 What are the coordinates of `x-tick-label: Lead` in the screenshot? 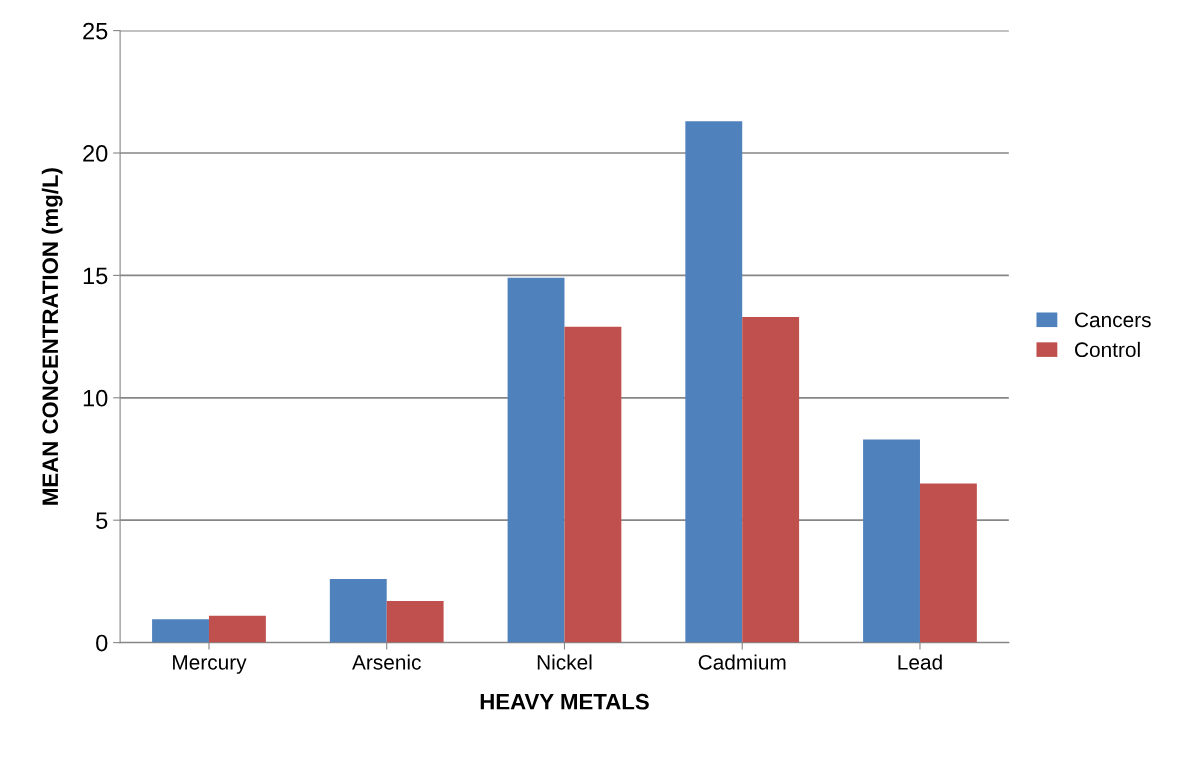 It's located at (920, 662).